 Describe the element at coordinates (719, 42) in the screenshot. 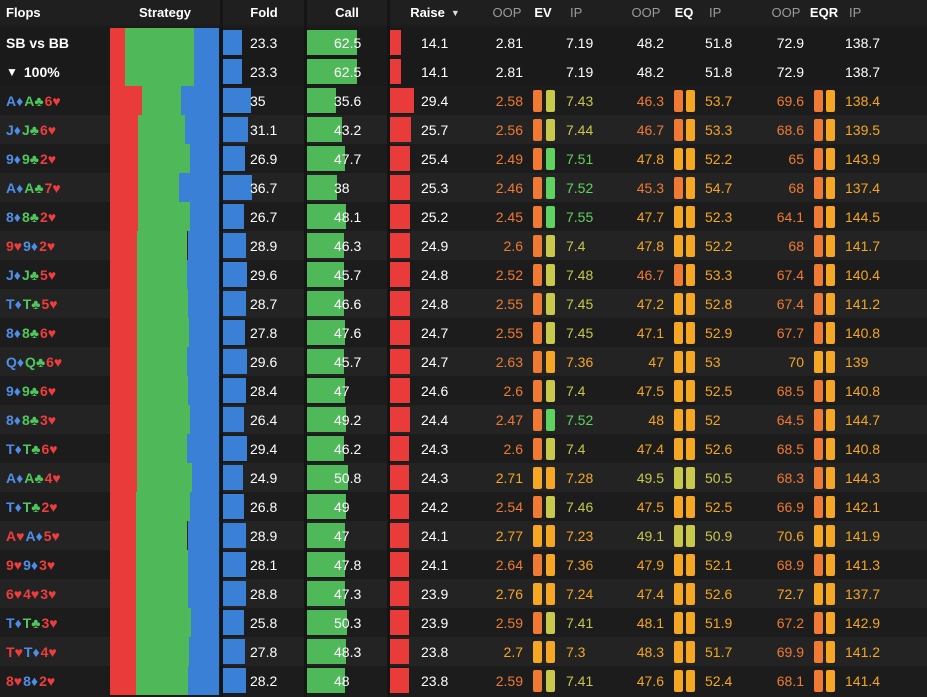

I see `eq-ip-value: 51.8` at that location.